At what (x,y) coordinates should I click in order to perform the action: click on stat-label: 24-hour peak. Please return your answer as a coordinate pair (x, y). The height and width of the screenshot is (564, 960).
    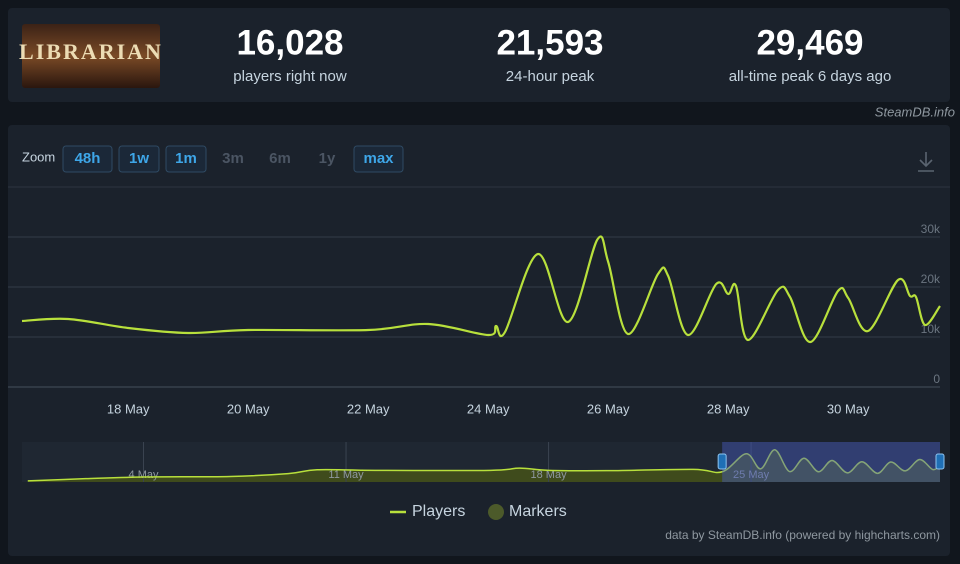
    Looking at the image, I should click on (550, 76).